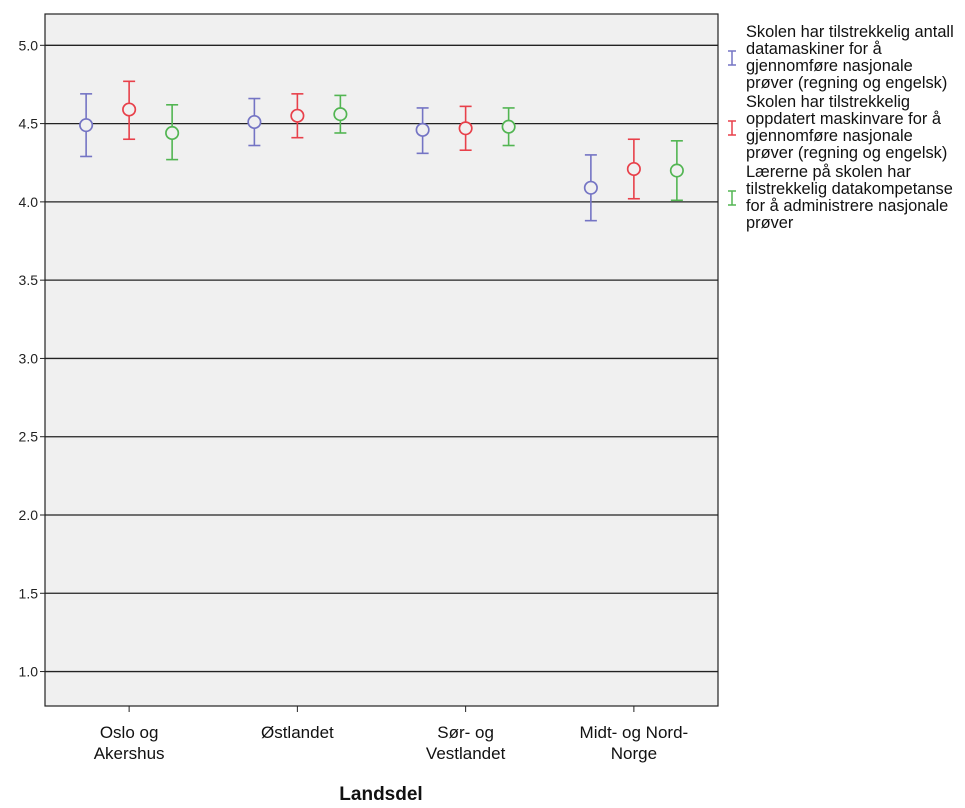 This screenshot has height=808, width=965. Describe the element at coordinates (29, 672) in the screenshot. I see `y-tick-label: 1.0` at that location.